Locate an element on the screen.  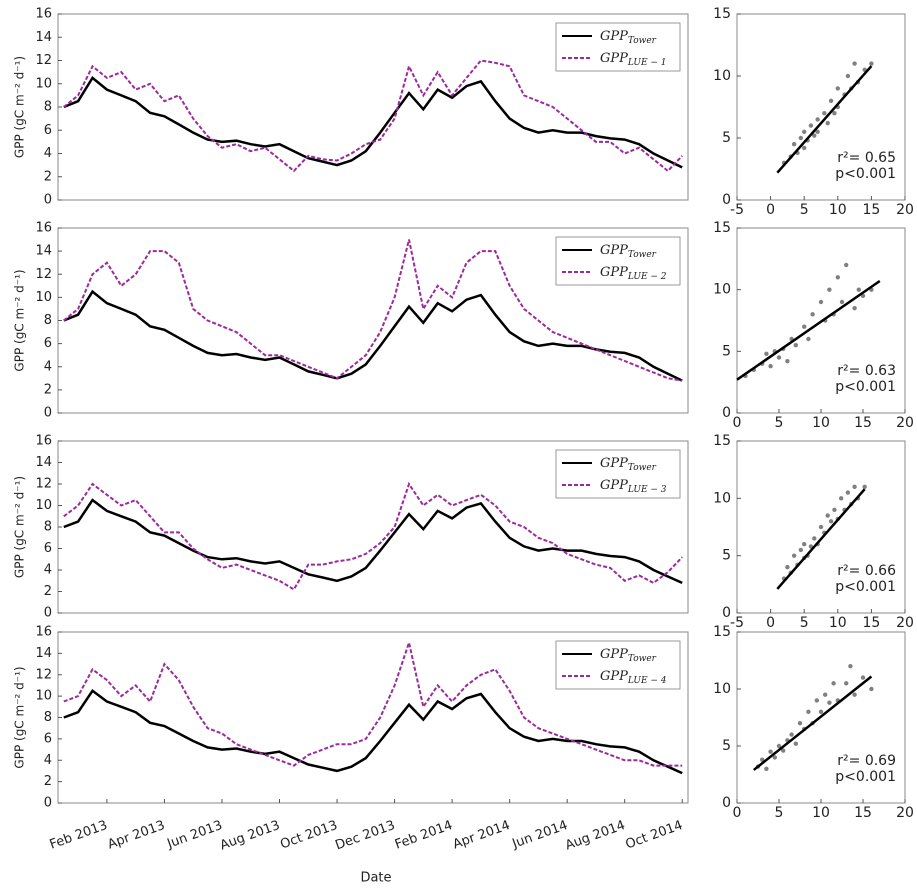
x-tick-label: Feb 2013 is located at coordinates (79, 835).